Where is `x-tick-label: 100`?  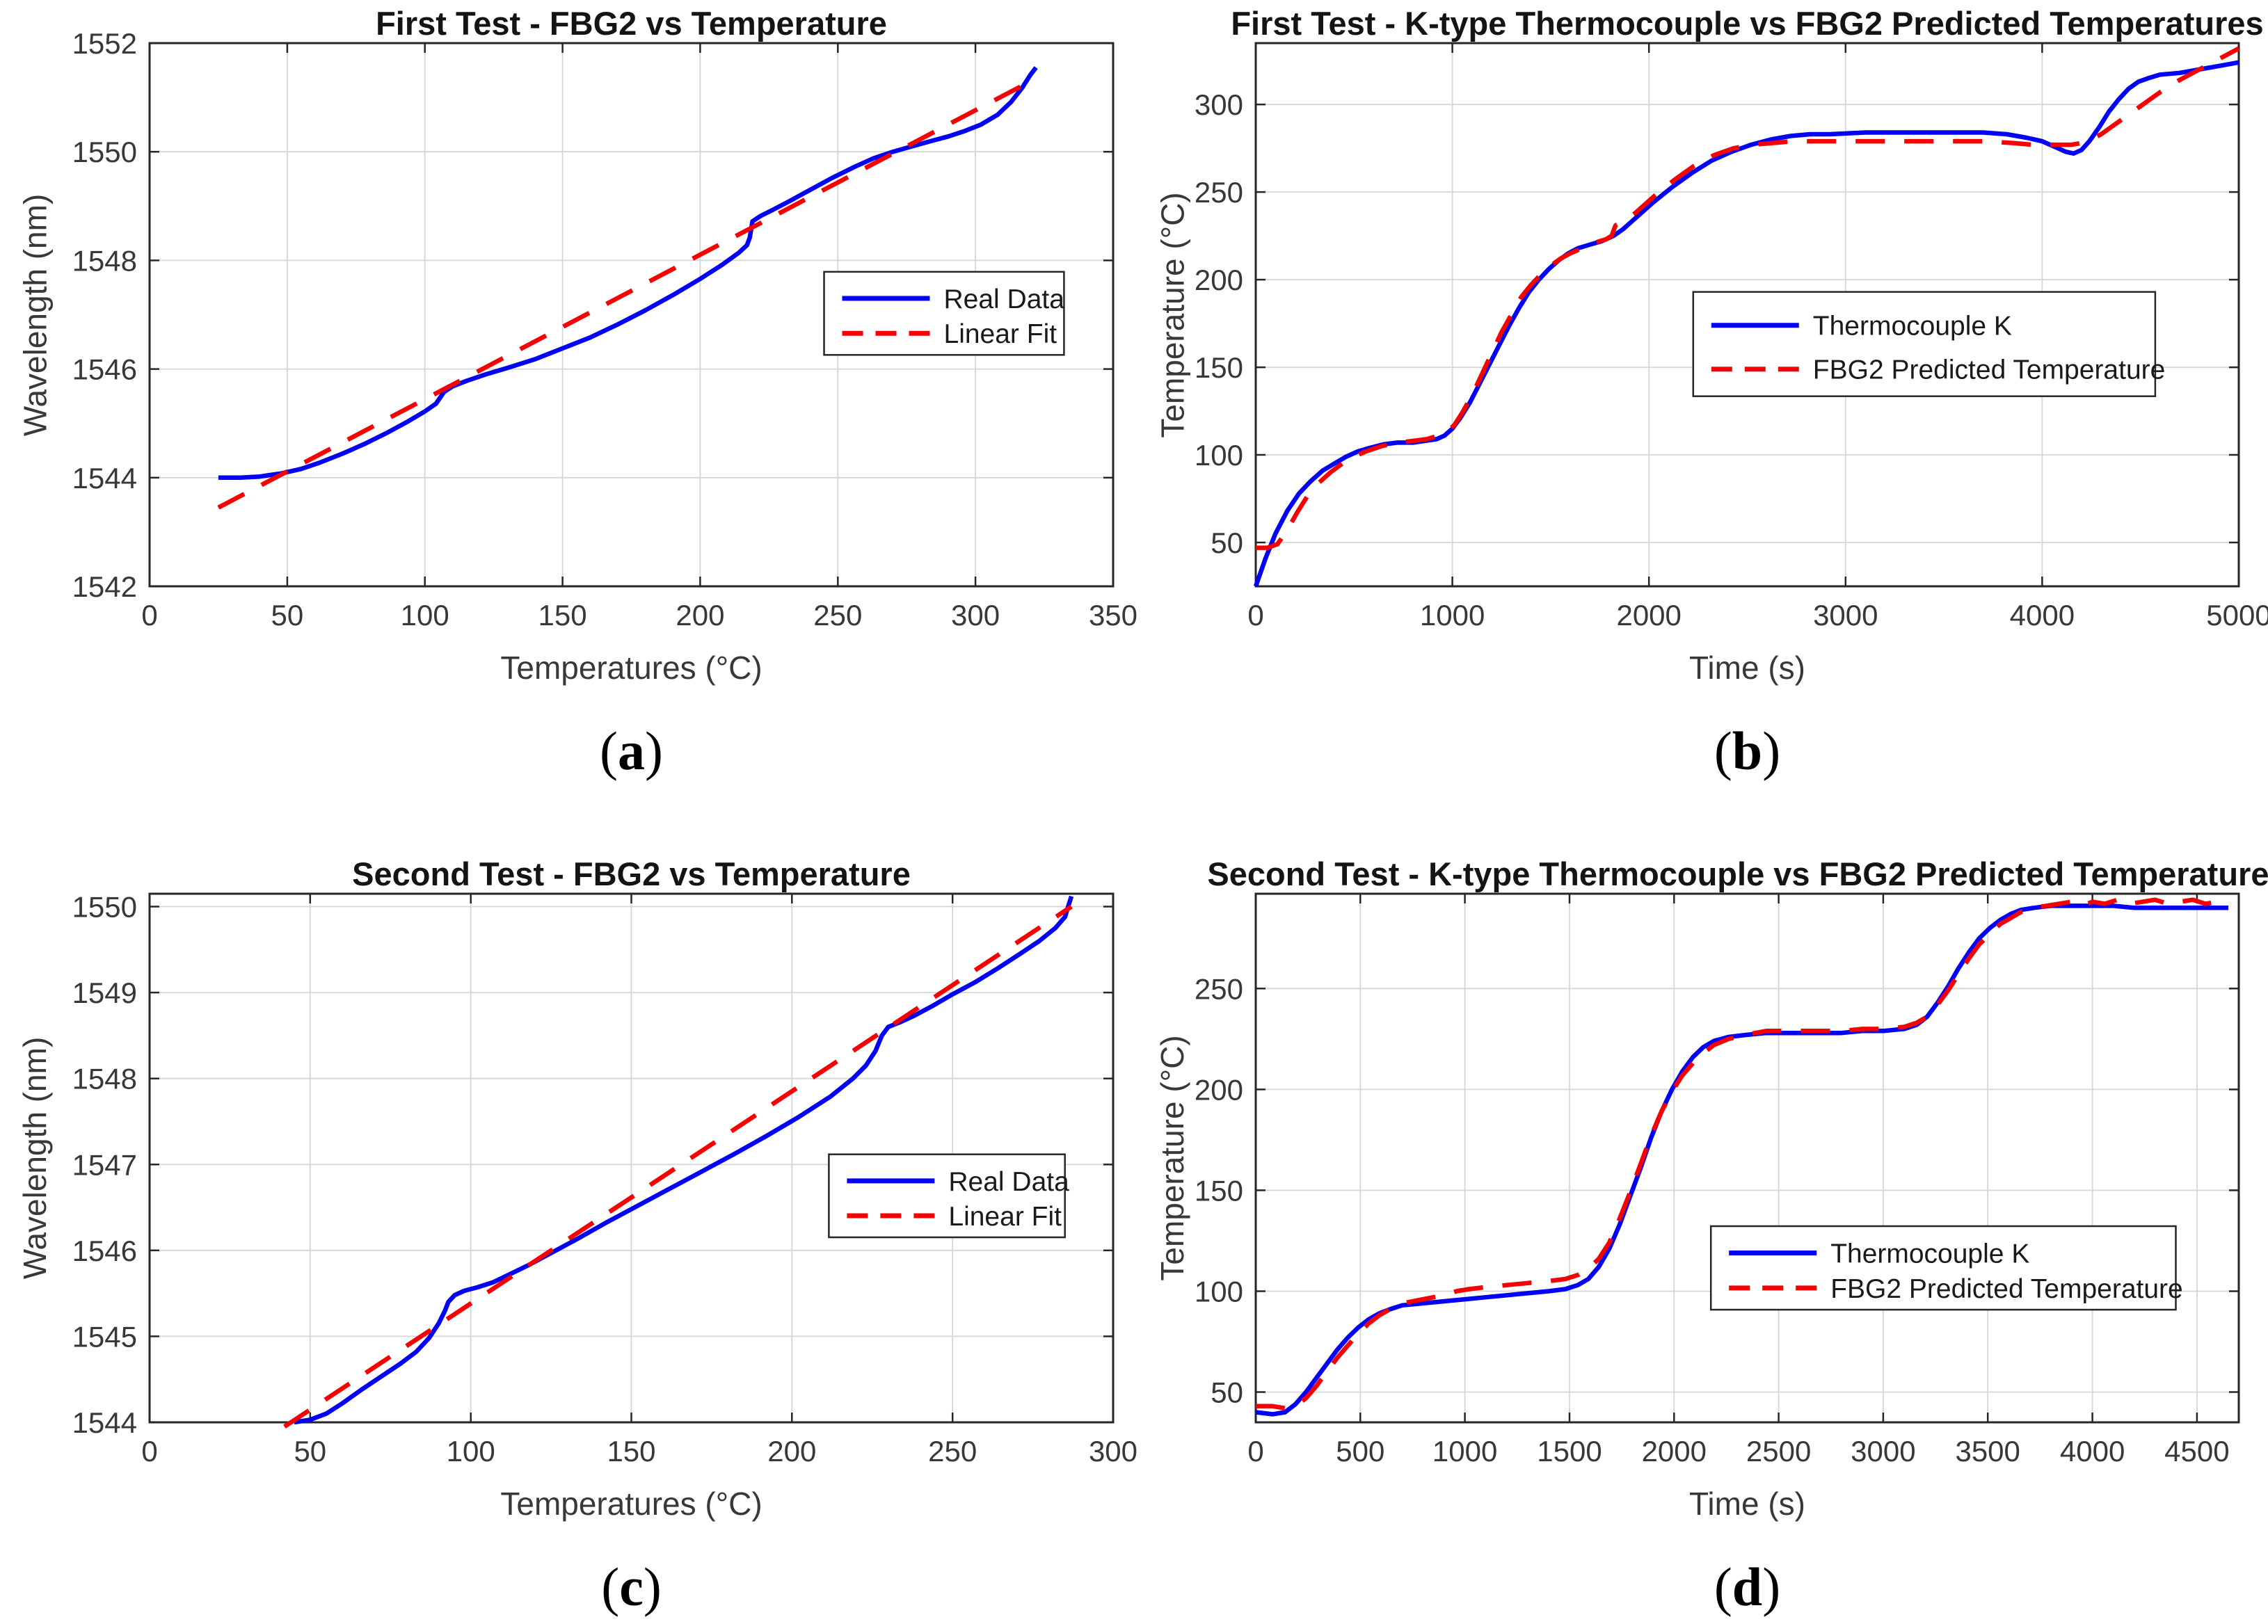
x-tick-label: 100 is located at coordinates (425, 615).